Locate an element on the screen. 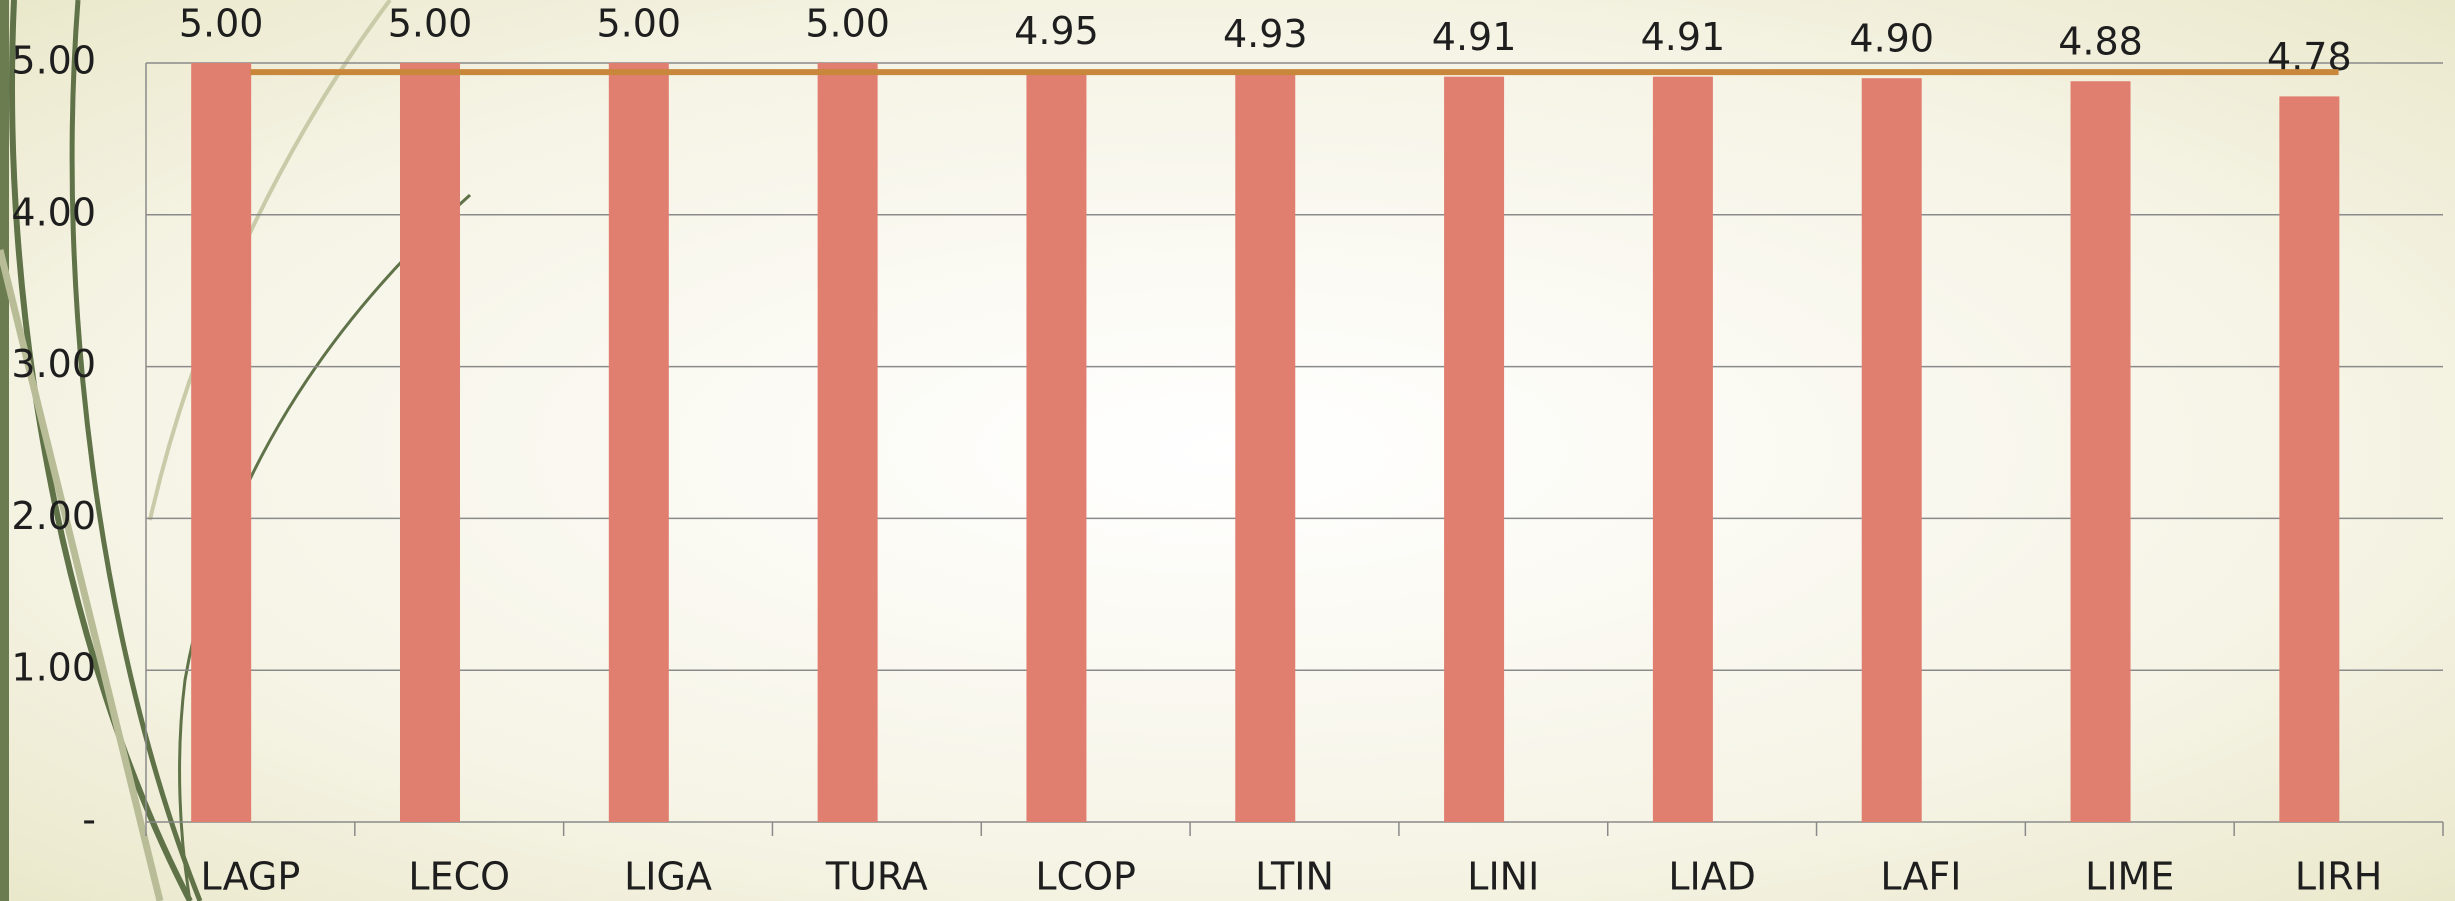  x-tick-label: LIME is located at coordinates (2129, 877).